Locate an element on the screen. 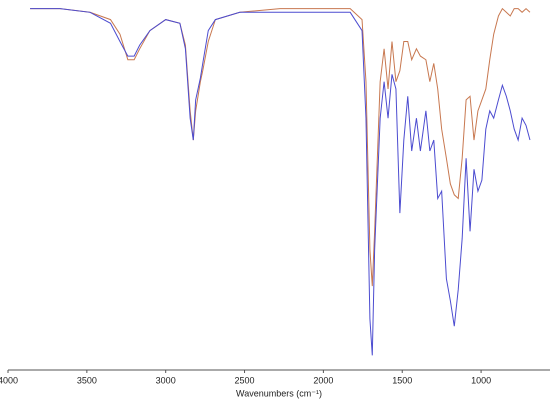  x-tick-label: 2000 is located at coordinates (323, 380).